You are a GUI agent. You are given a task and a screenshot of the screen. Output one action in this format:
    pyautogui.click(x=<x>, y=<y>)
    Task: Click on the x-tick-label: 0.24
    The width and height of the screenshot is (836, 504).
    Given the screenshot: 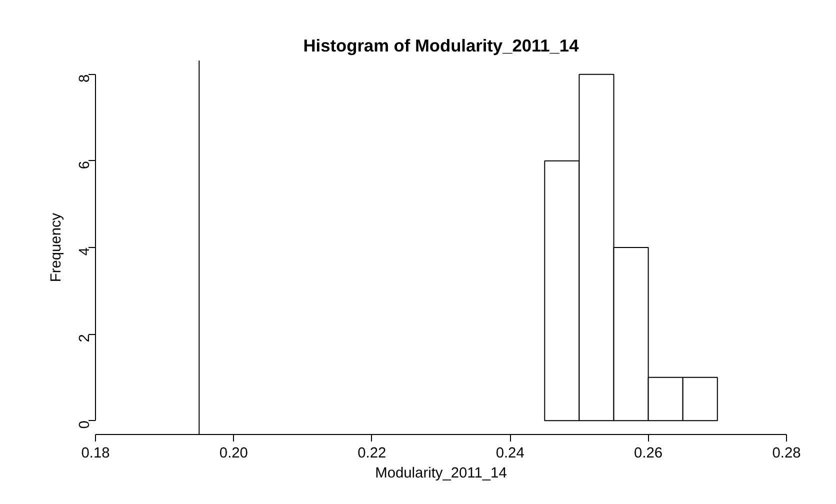 What is the action you would take?
    pyautogui.click(x=510, y=454)
    